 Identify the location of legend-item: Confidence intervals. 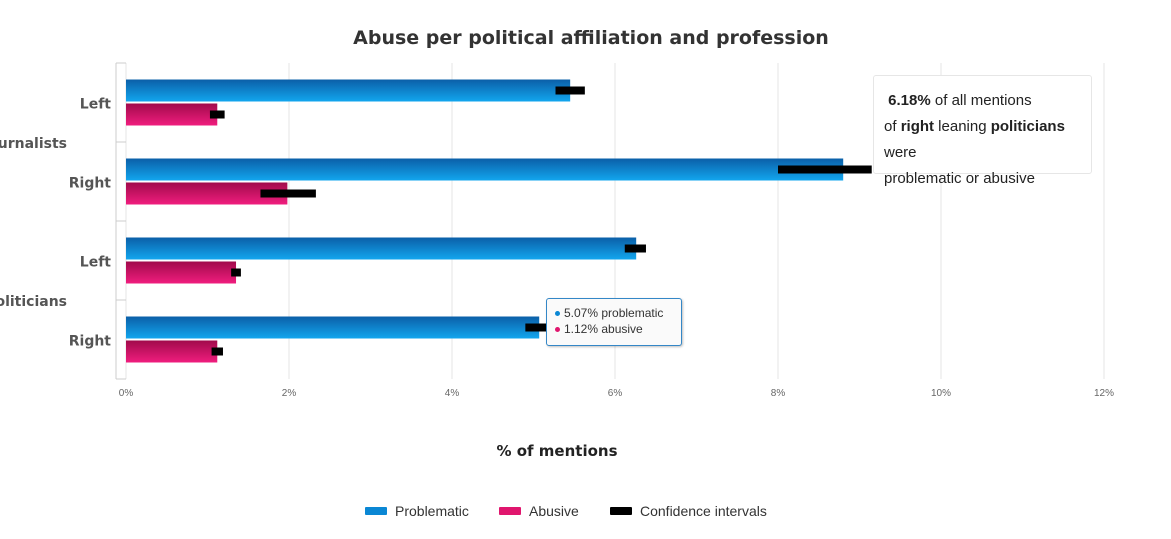
(688, 511).